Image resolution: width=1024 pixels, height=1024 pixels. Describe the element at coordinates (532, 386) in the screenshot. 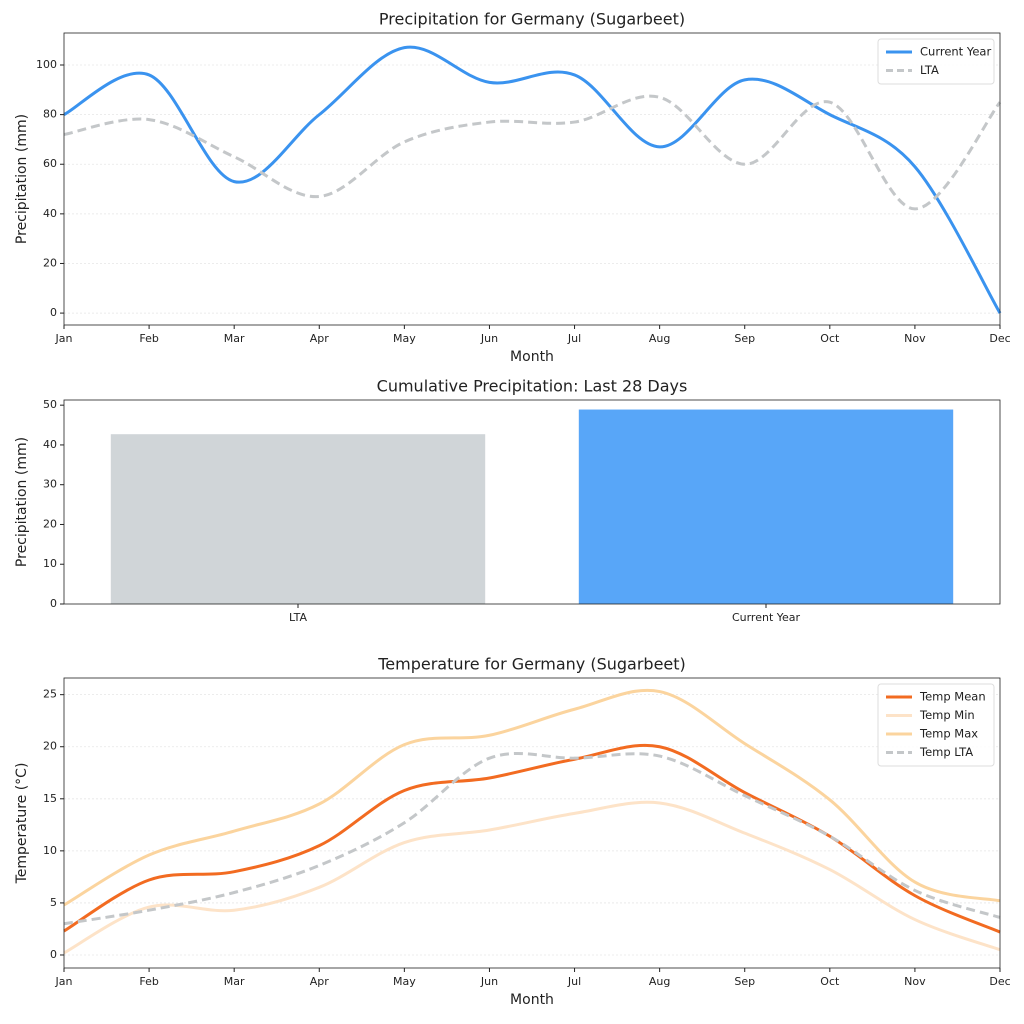

I see `chart-title: Cumulative Precipitation: Last 28 Days` at that location.